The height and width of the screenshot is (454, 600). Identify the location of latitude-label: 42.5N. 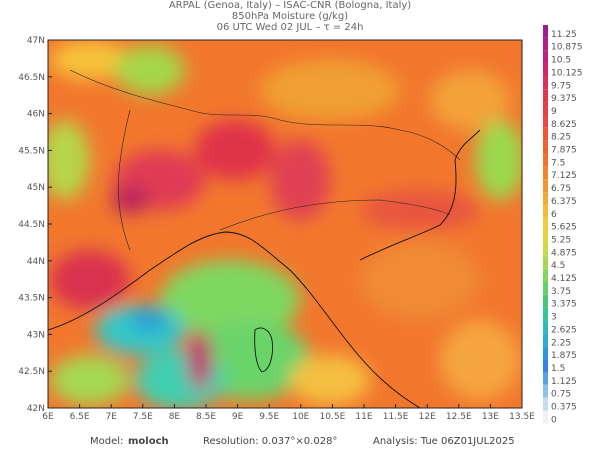
(31, 372).